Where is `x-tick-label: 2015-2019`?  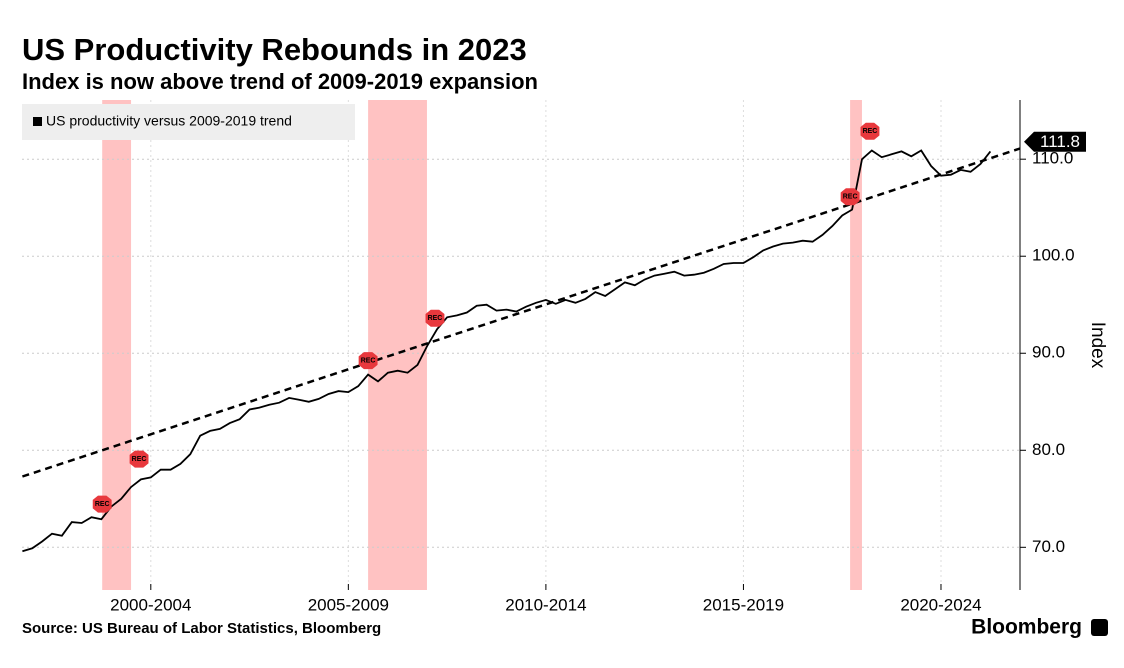
x-tick-label: 2015-2019 is located at coordinates (743, 604).